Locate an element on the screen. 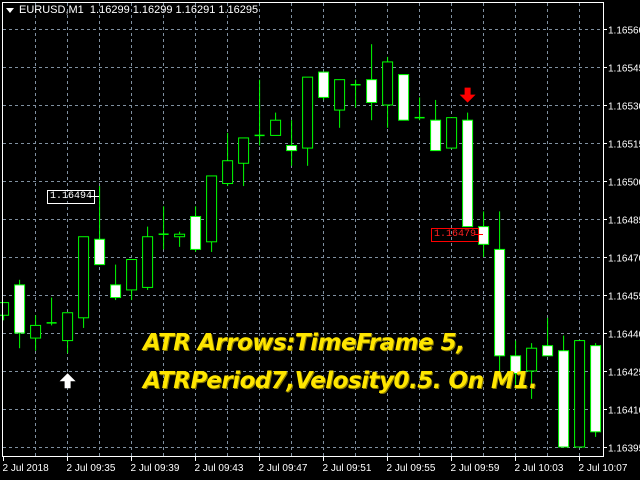  indicator-note-line2: ATRPeriod7,Velosity0.5. On M1. is located at coordinates (340, 381).